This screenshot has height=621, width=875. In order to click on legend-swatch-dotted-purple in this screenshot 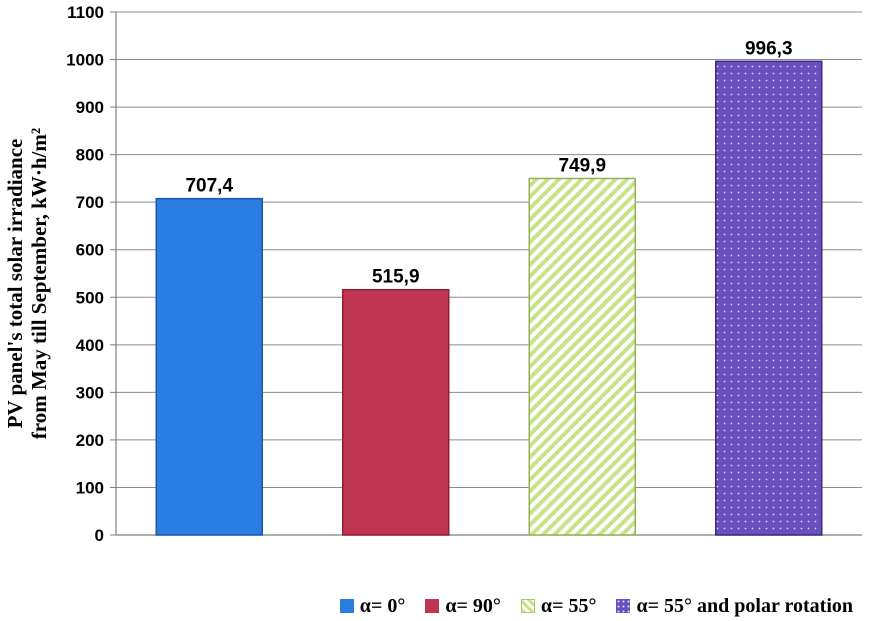, I will do `click(623, 606)`.